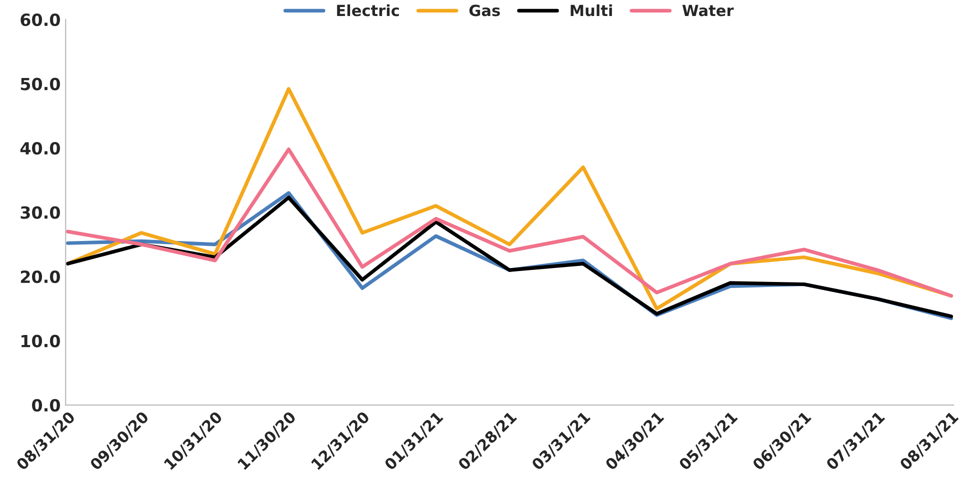 This screenshot has height=488, width=965. What do you see at coordinates (591, 10) in the screenshot?
I see `legend-label: Multi` at bounding box center [591, 10].